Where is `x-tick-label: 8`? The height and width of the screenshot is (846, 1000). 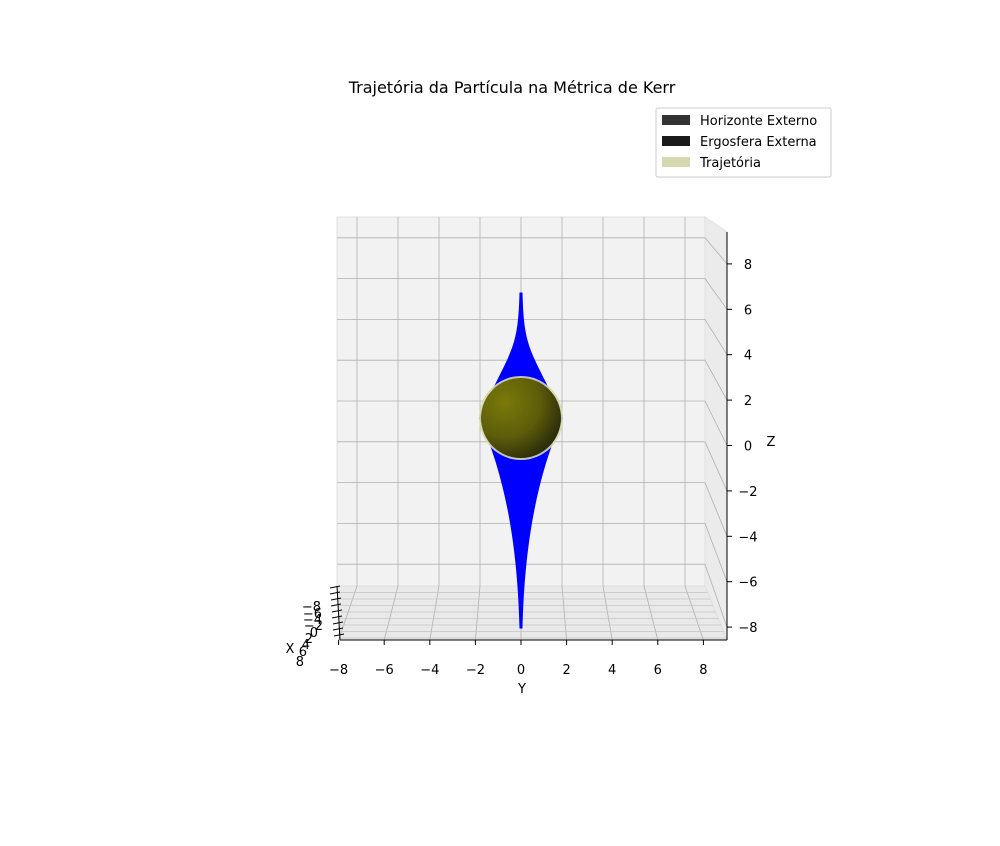 x-tick-label: 8 is located at coordinates (300, 662).